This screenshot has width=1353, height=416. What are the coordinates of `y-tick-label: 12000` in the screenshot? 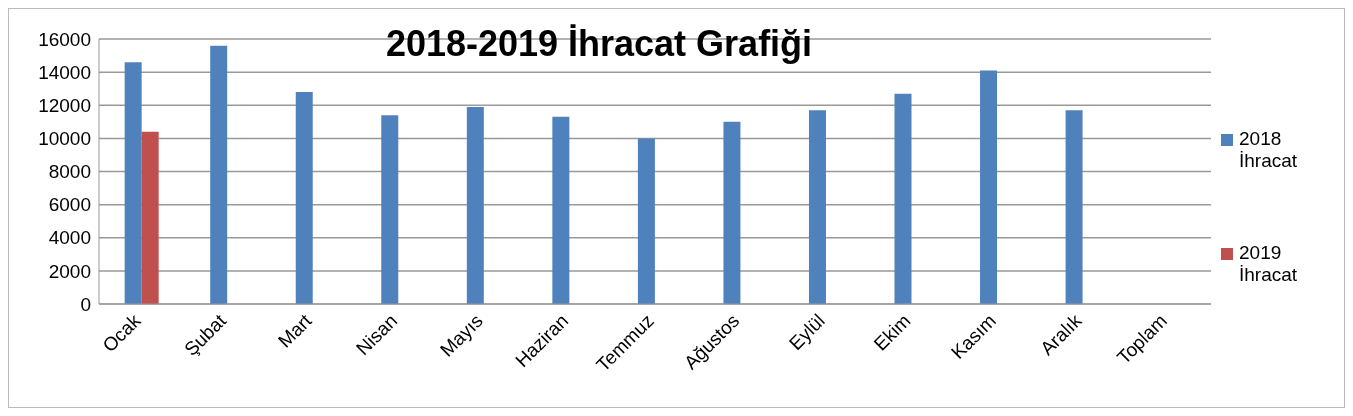 It's located at (64, 105).